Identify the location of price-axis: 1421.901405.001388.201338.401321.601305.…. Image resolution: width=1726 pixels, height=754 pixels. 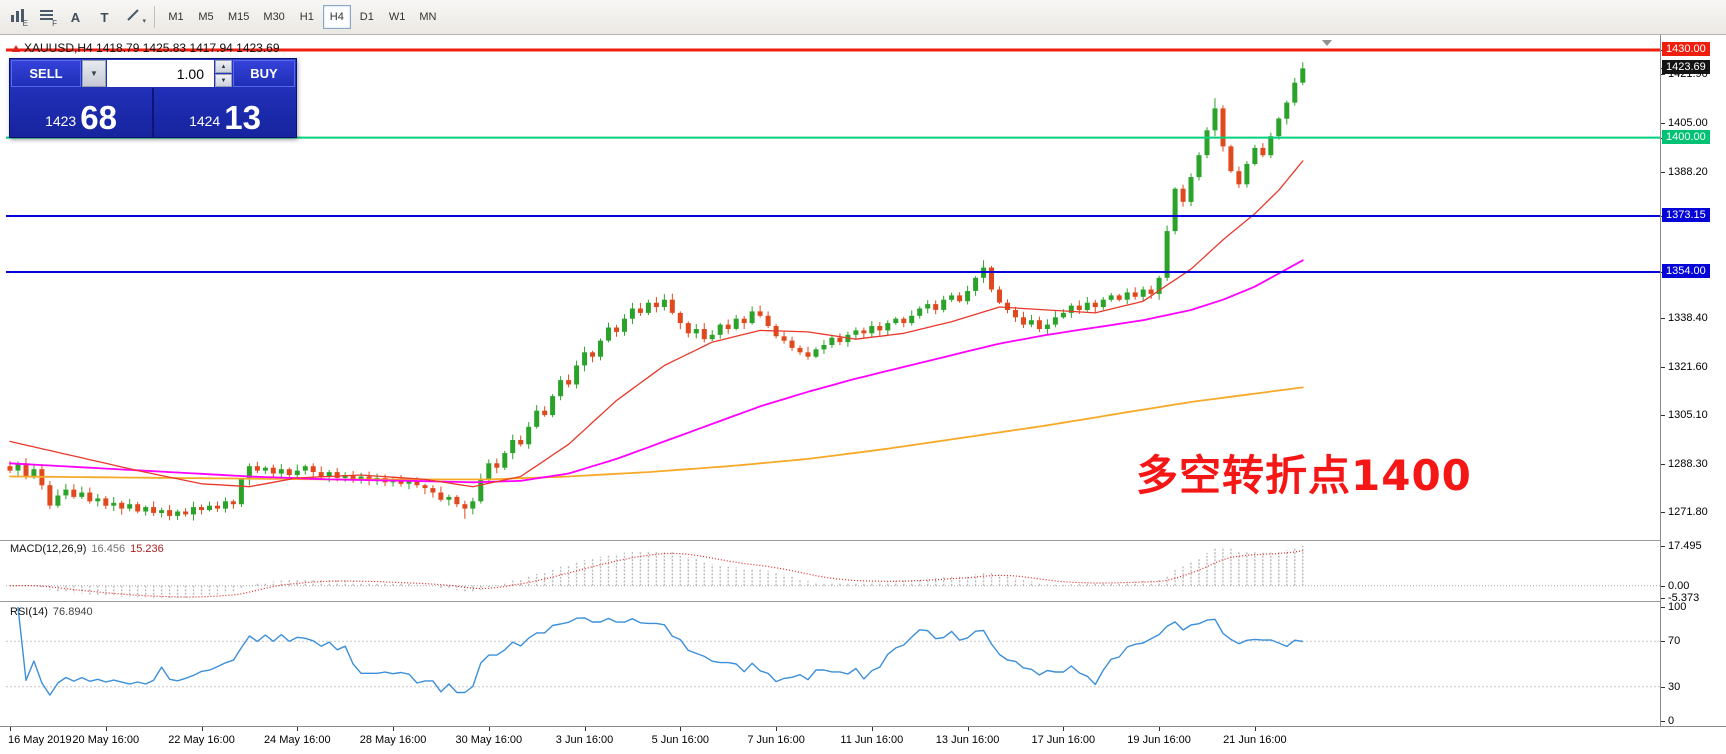
(1693, 381).